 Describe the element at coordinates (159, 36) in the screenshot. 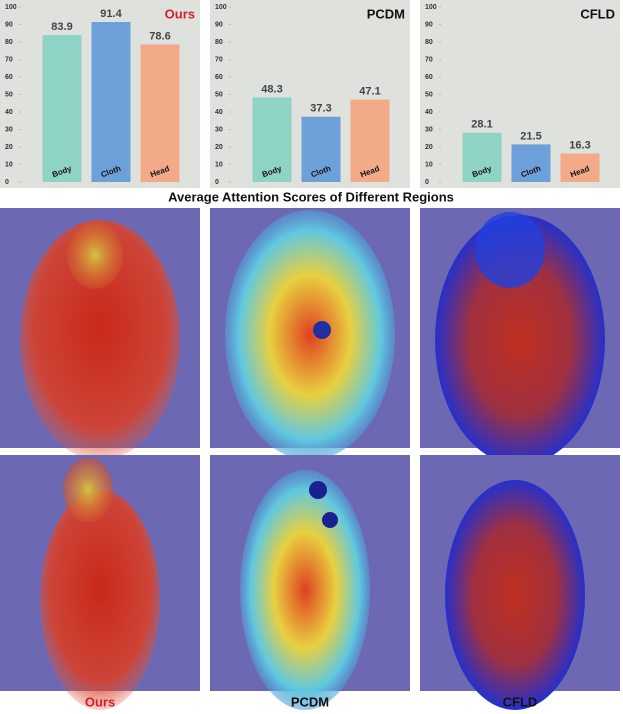

I see `value-label: 78.6` at that location.